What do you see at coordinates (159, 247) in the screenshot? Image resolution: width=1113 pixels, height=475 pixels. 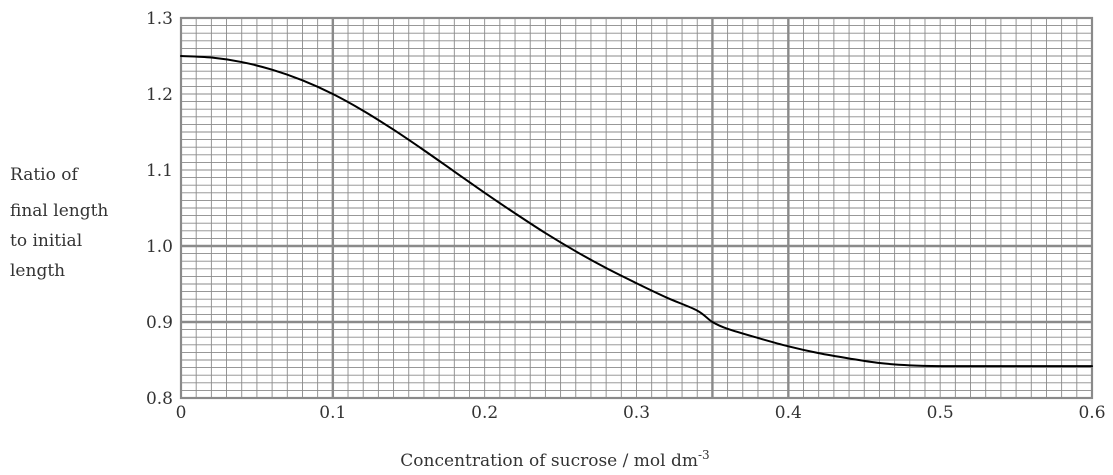 I see `y-tick-label: 1.0` at bounding box center [159, 247].